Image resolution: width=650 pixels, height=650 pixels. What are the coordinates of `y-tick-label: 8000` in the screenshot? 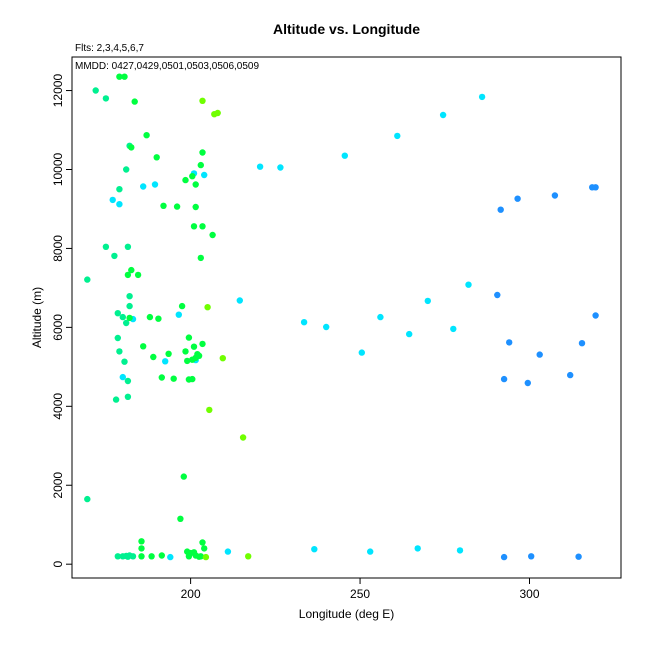 It's located at (58, 248).